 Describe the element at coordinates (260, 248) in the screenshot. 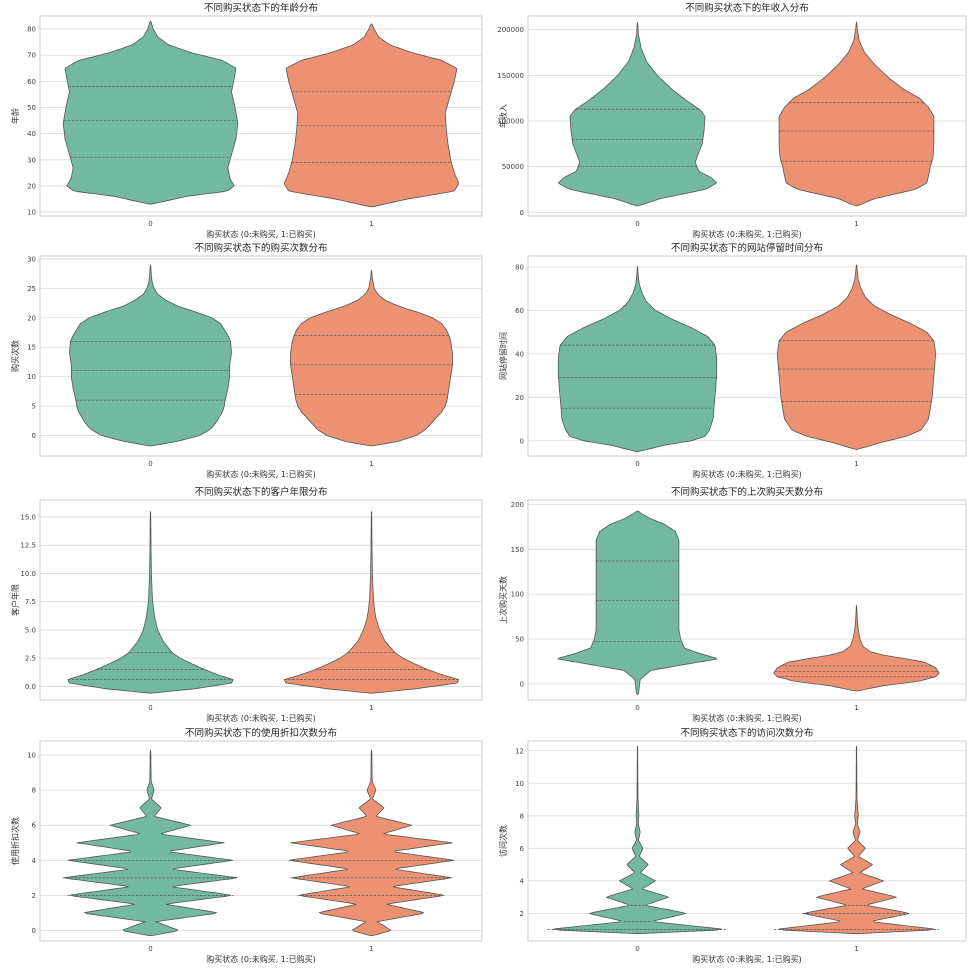

I see `chart-title: 不同购买状态下的购买次数分布` at that location.